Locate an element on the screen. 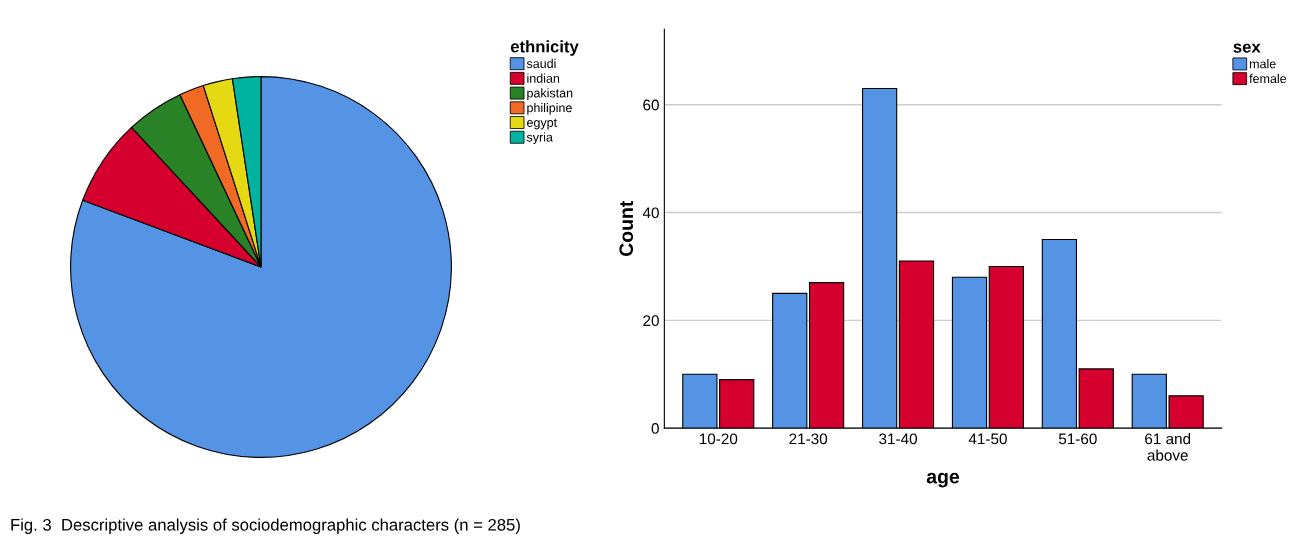 The image size is (1290, 542). x-tick-label: 10-20 is located at coordinates (718, 439).